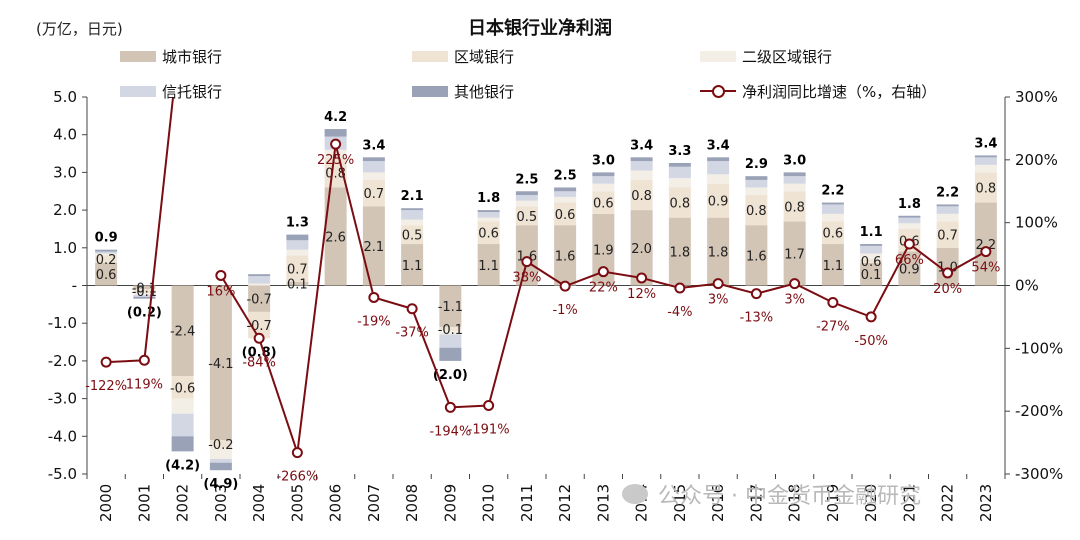  I want to click on watermark: 公众号 · 中金货币金融研究, so click(771, 494).